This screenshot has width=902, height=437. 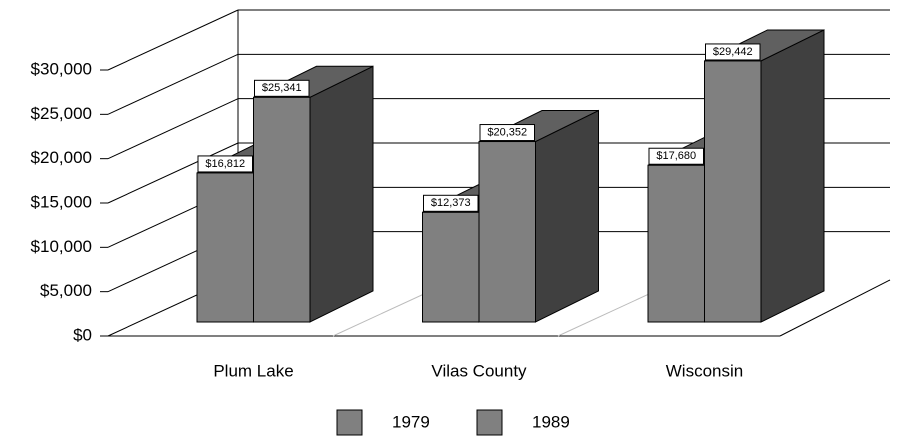 What do you see at coordinates (61, 157) in the screenshot?
I see `y-tick-label: $20,000` at bounding box center [61, 157].